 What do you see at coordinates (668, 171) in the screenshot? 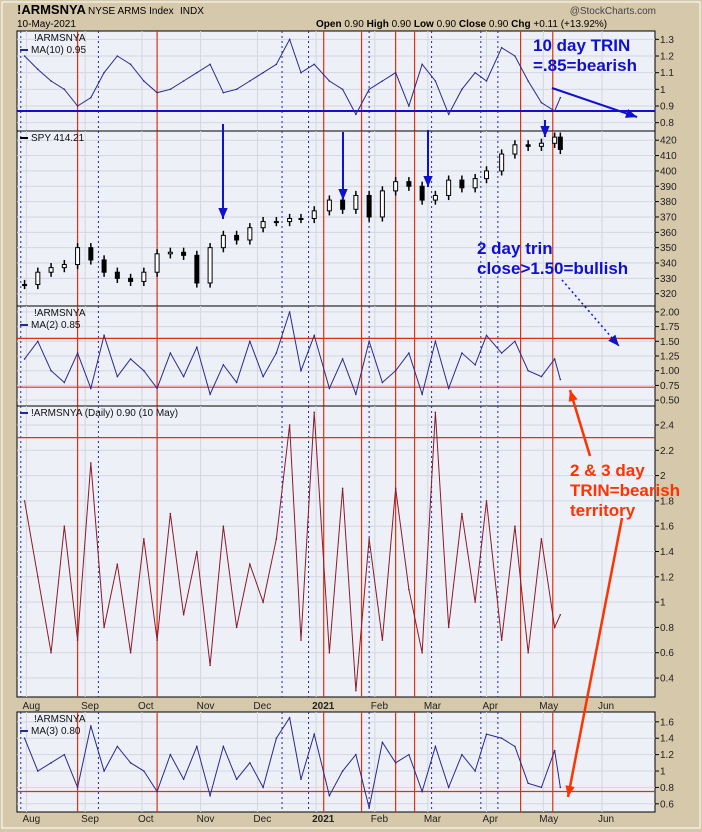
I see `y-tick-label: 400` at bounding box center [668, 171].